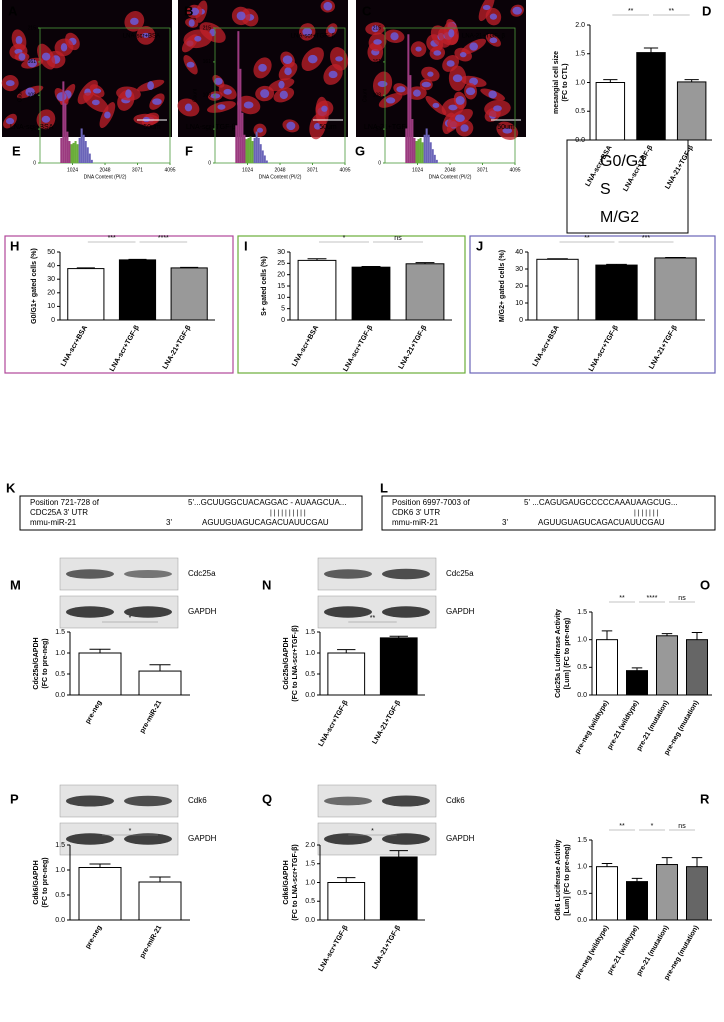  Describe the element at coordinates (386, 947) in the screenshot. I see `x-tick-label: LNA-21+TGF-β` at that location.